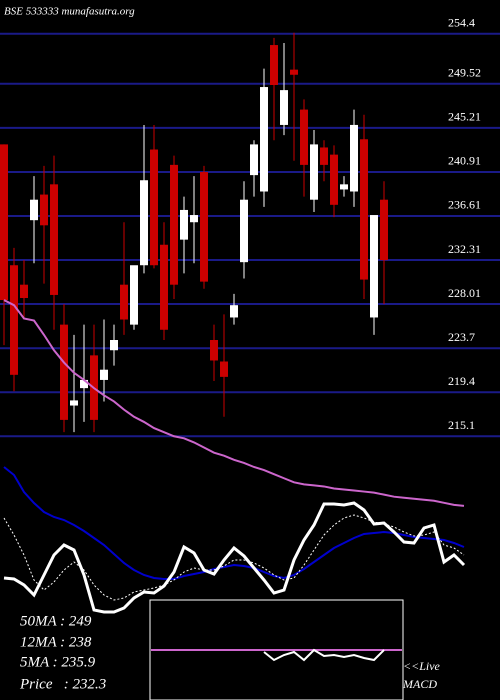 The height and width of the screenshot is (700, 500). What do you see at coordinates (461, 425) in the screenshot?
I see `y-tick-label: 215.1` at bounding box center [461, 425].